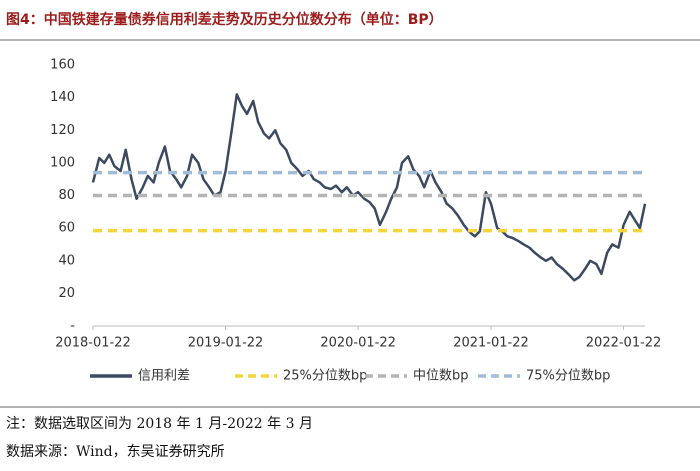  Describe the element at coordinates (62, 65) in the screenshot. I see `y-tick-label: 160` at that location.